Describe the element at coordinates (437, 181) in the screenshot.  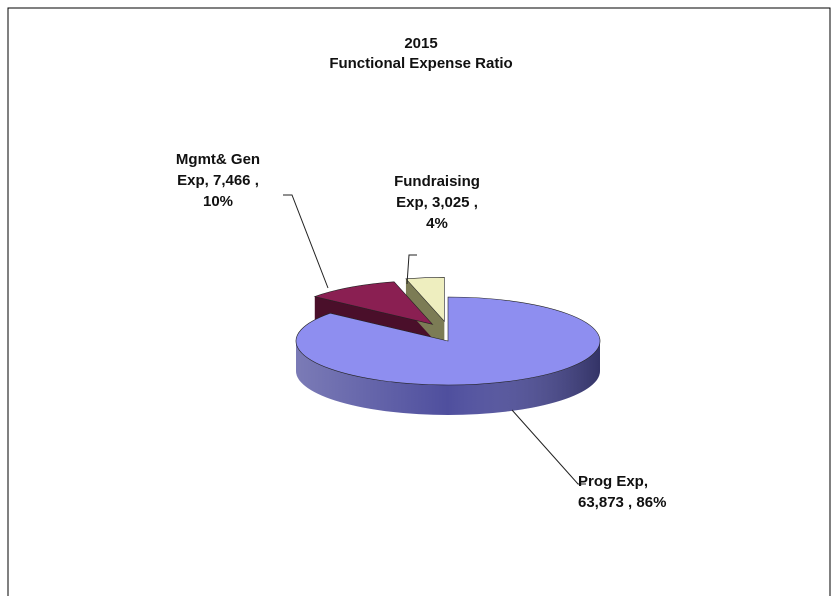
I see `data-label: Fundraising` at that location.